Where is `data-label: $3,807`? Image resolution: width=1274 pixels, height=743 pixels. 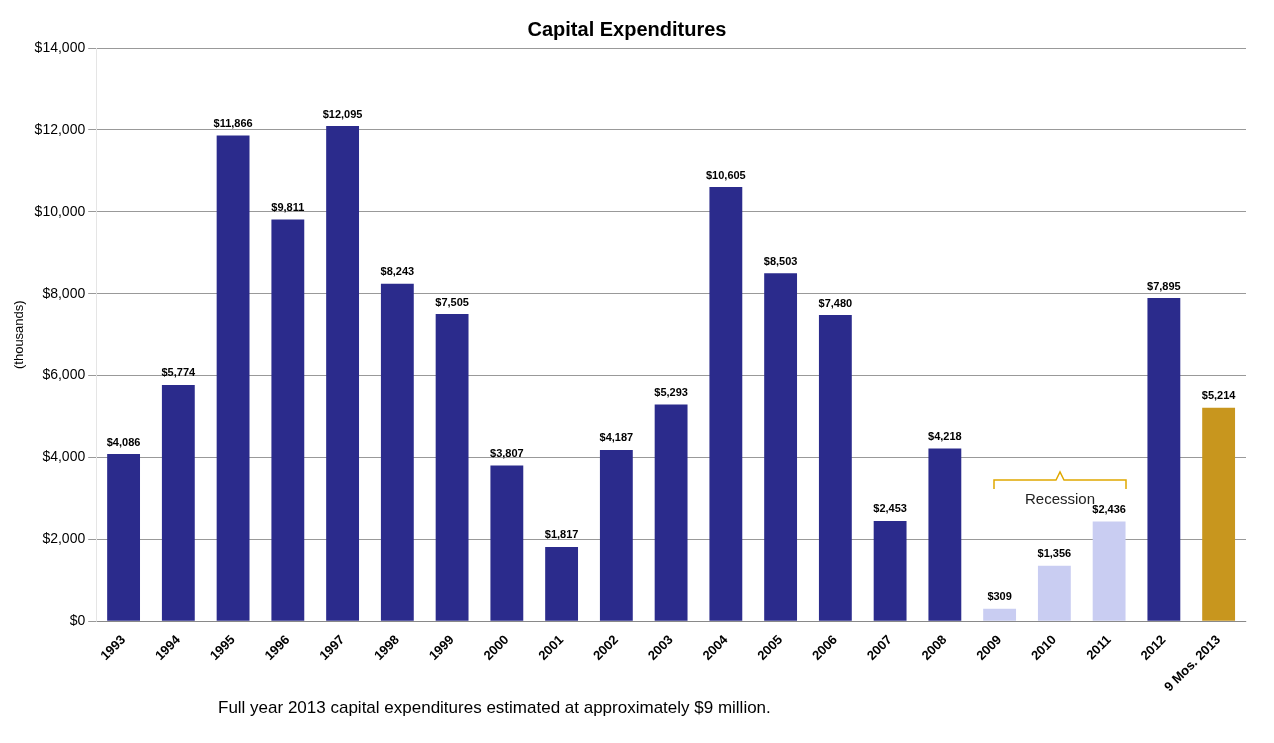 data-label: $3,807 is located at coordinates (507, 452).